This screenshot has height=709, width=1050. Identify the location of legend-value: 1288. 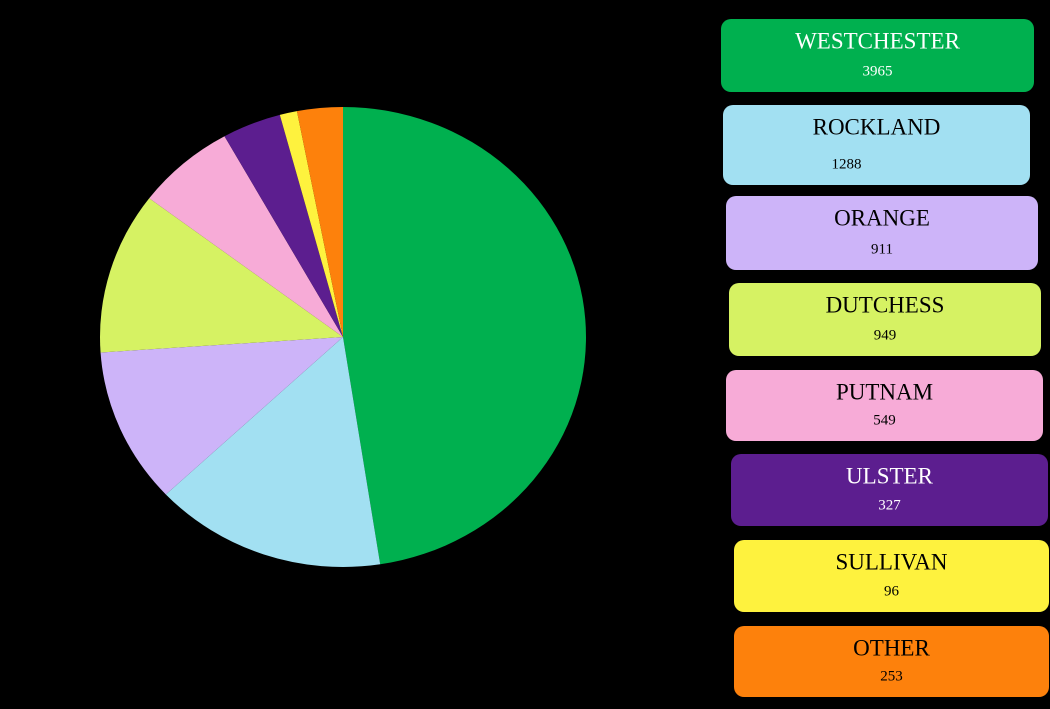
(847, 164).